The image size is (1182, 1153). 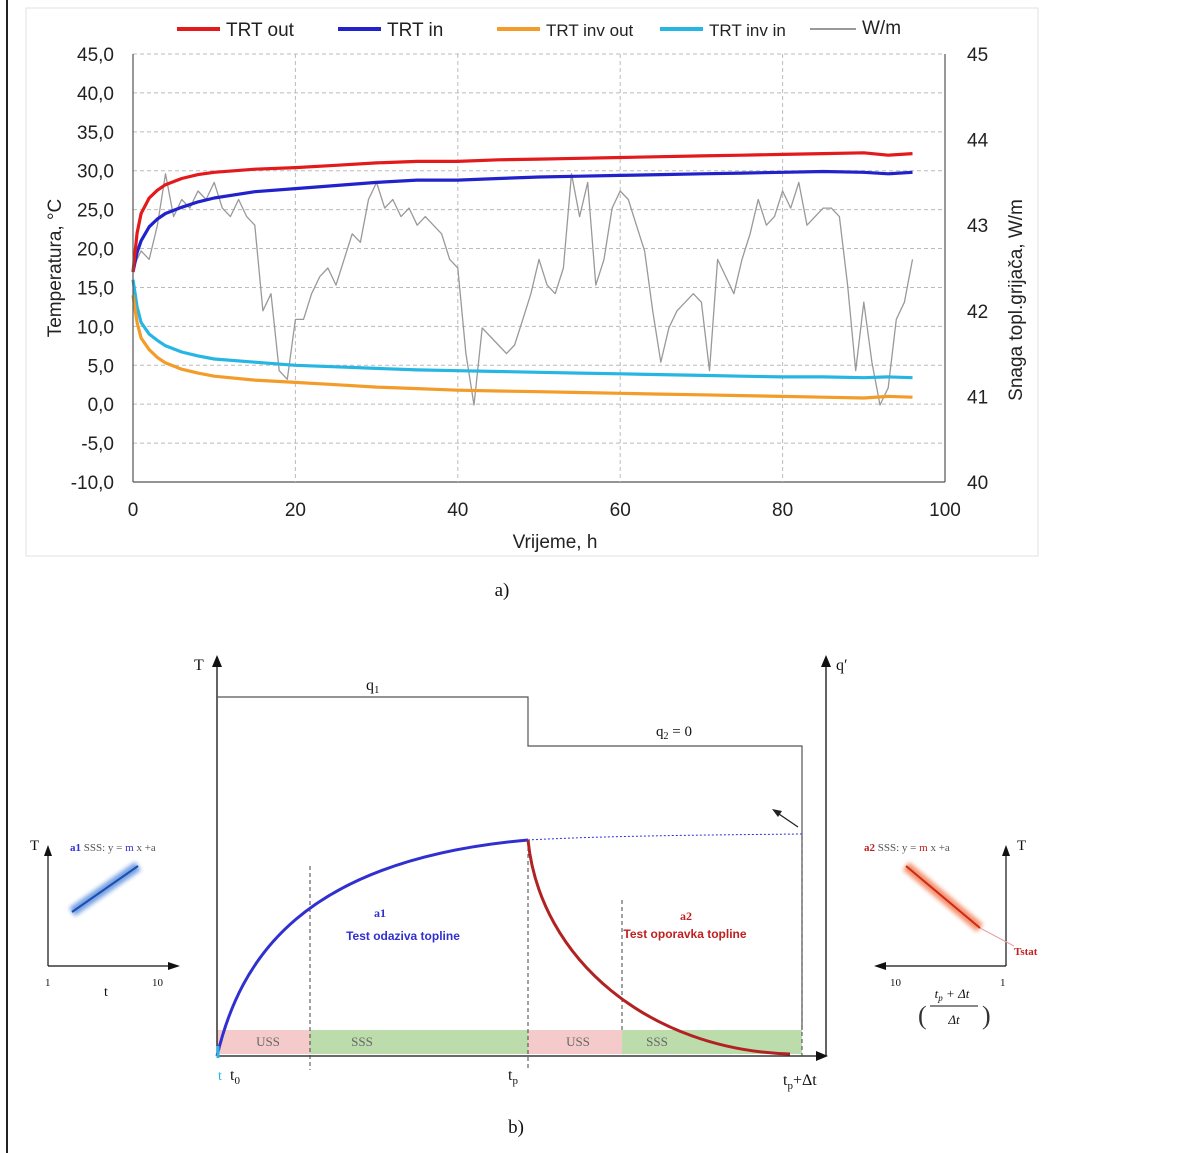 I want to click on inset-right-line, so click(x=943, y=897).